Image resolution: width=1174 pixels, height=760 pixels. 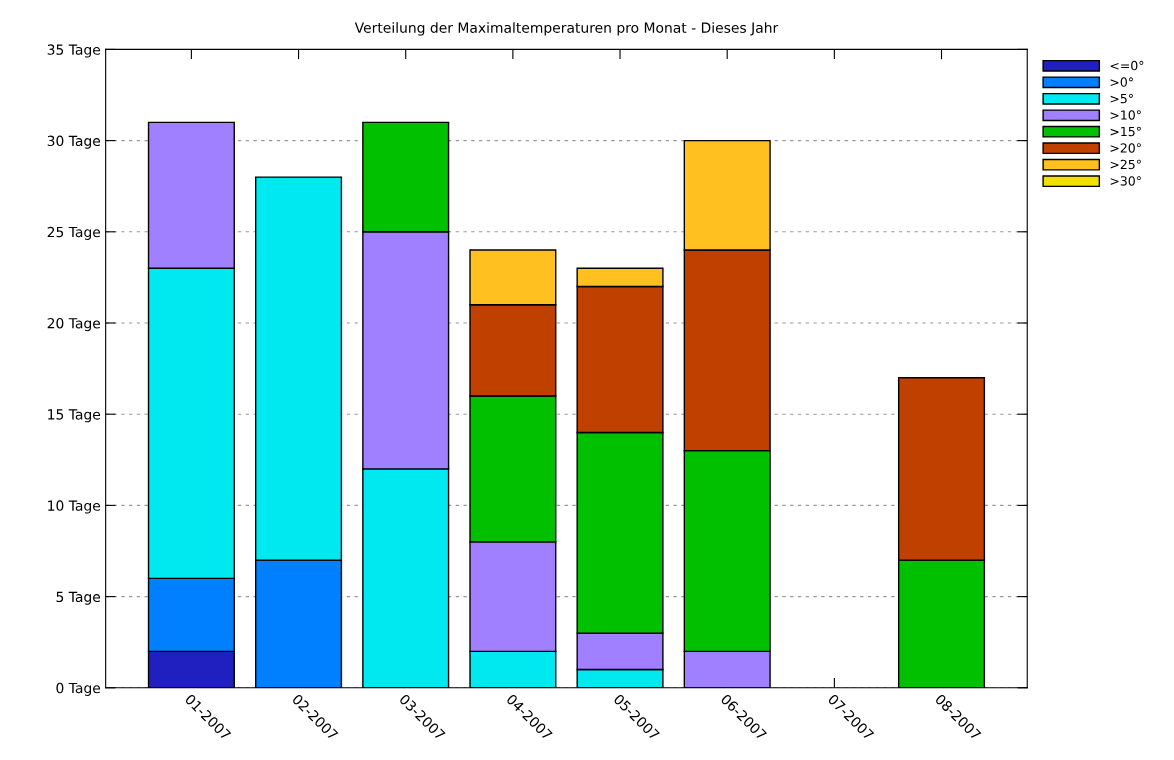 I want to click on legend-label: >30°, so click(x=1125, y=181).